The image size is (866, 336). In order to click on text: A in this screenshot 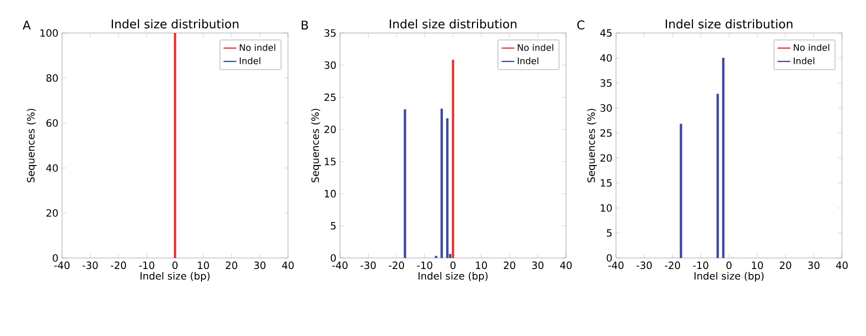, I will do `click(26, 25)`.